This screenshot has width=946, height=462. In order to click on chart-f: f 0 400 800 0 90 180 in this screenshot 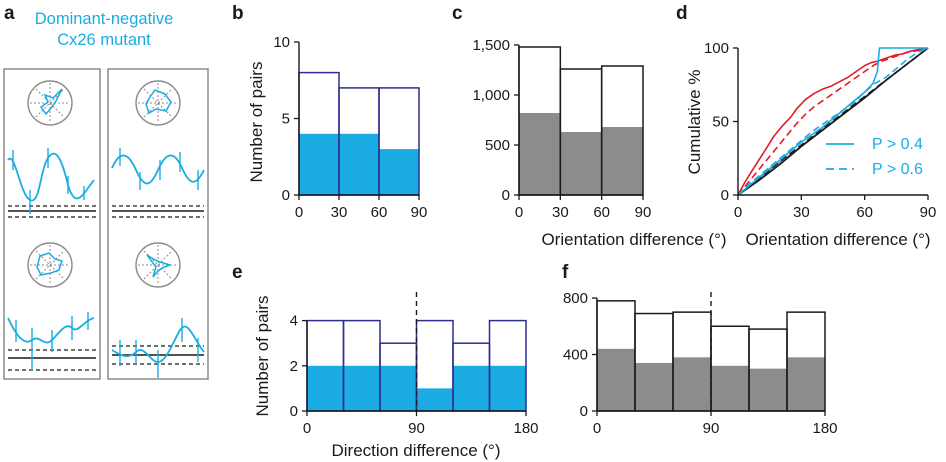, I will do `click(700, 349)`.